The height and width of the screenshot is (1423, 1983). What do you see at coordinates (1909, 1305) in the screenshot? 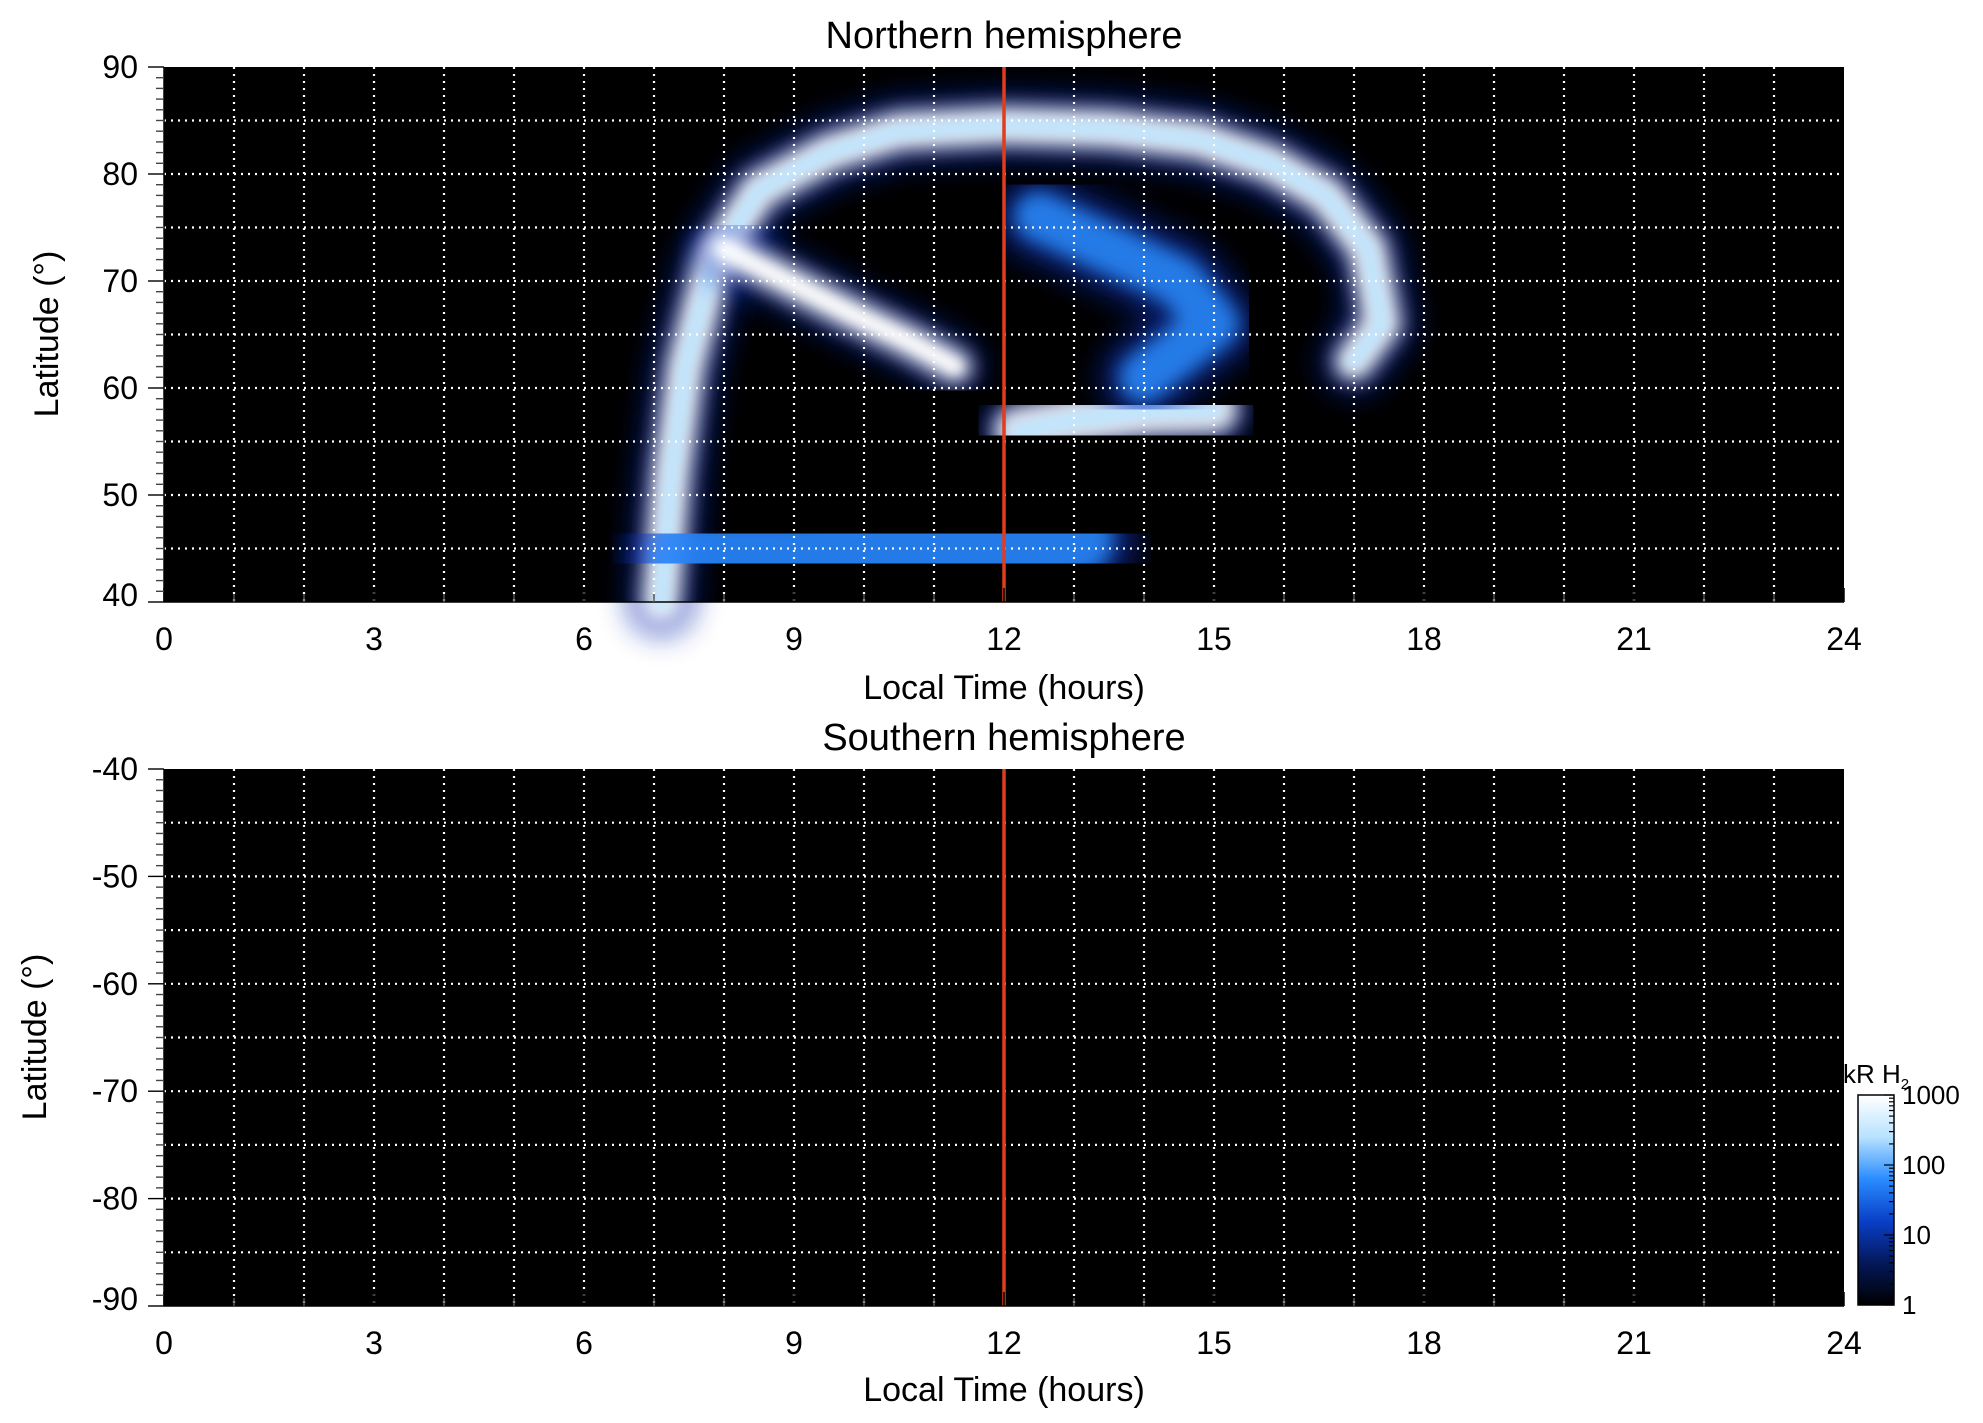
I see `colorbar-tick-label: 1` at bounding box center [1909, 1305].